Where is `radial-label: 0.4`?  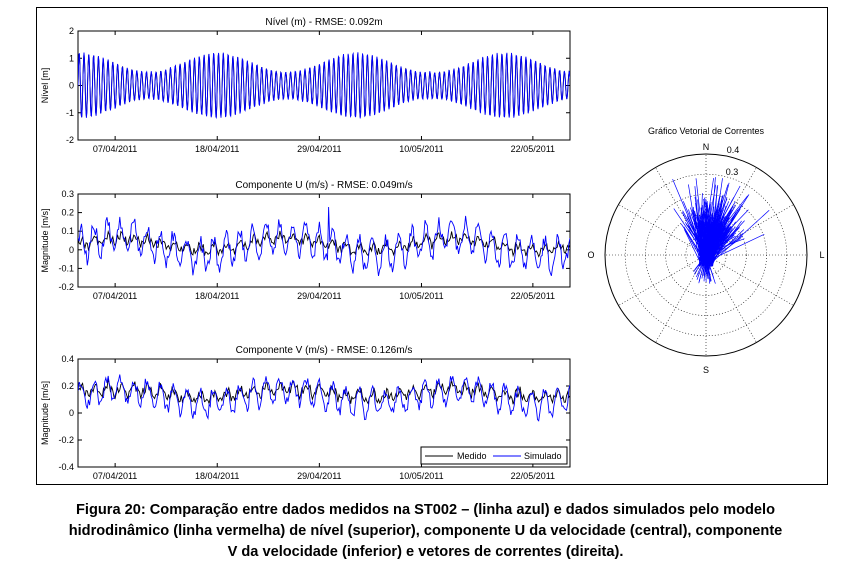 radial-label: 0.4 is located at coordinates (733, 150).